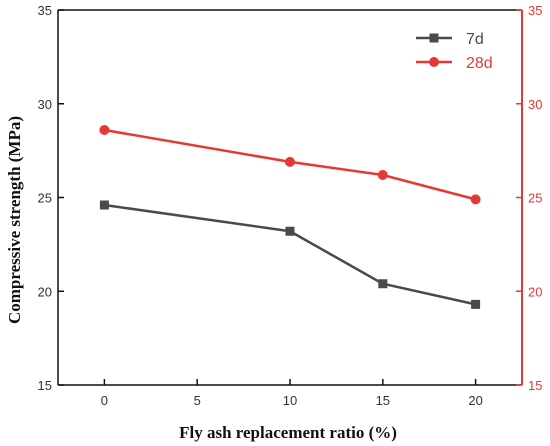  Describe the element at coordinates (535, 104) in the screenshot. I see `right-tick-label: 30` at that location.